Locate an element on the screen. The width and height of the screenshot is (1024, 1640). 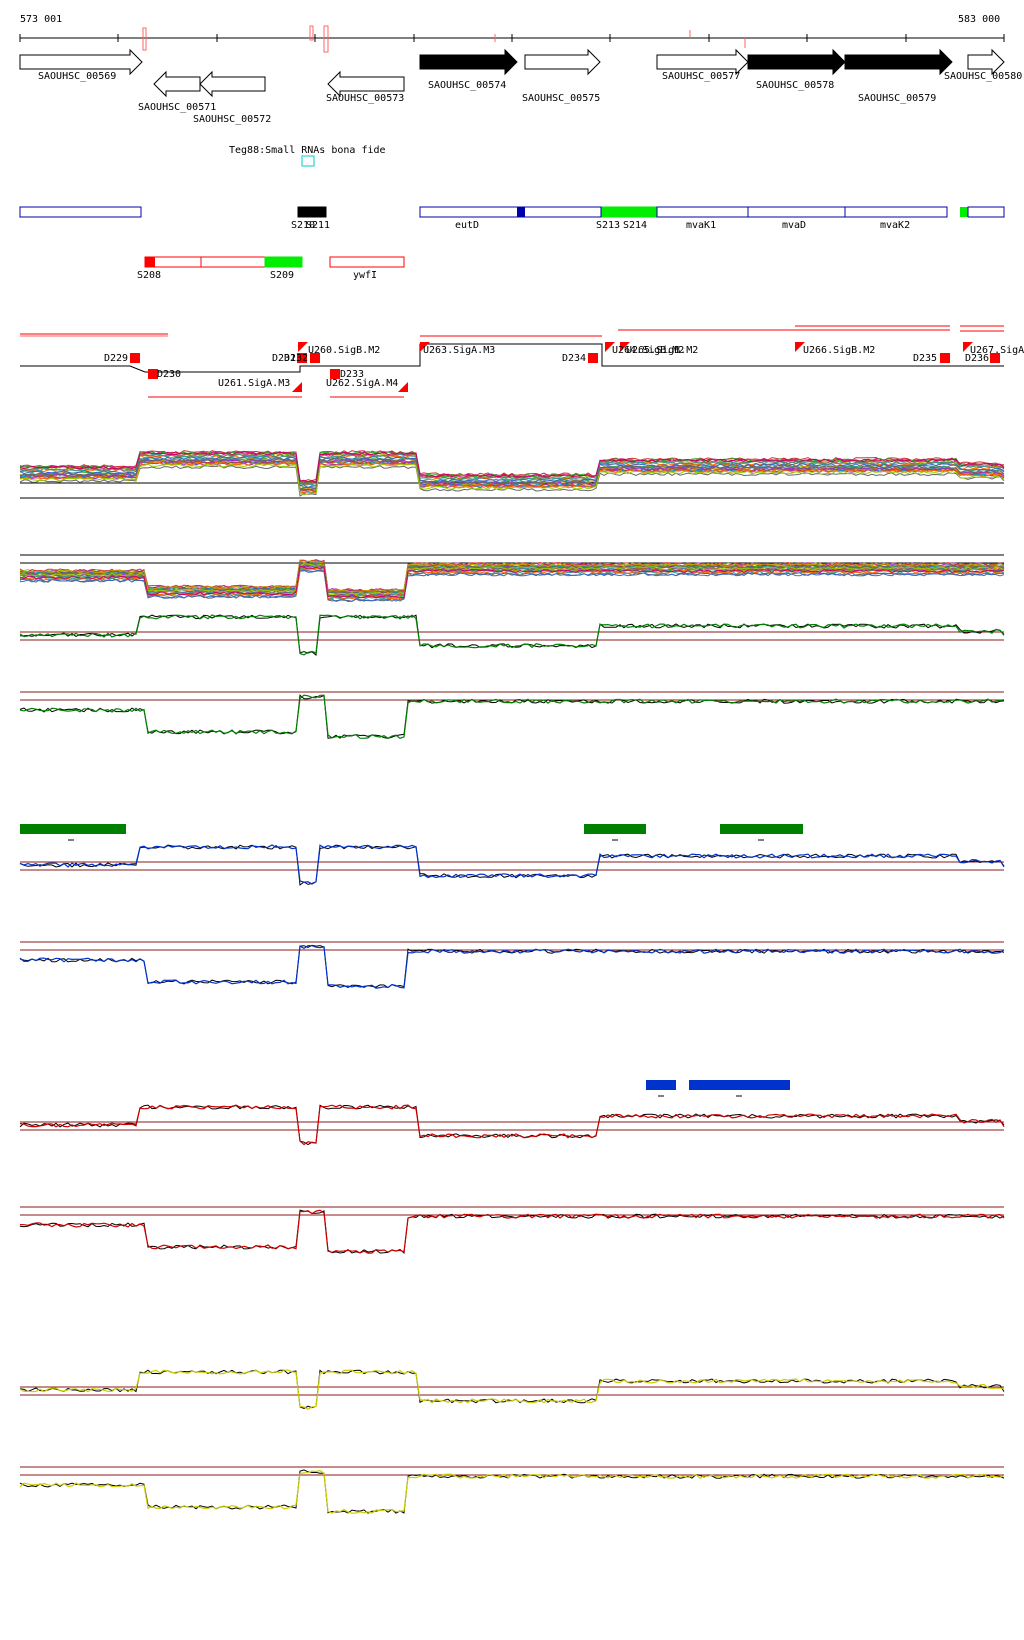
gene-saouhsc-00572: SAOUHSC_00572 is located at coordinates (232, 97).